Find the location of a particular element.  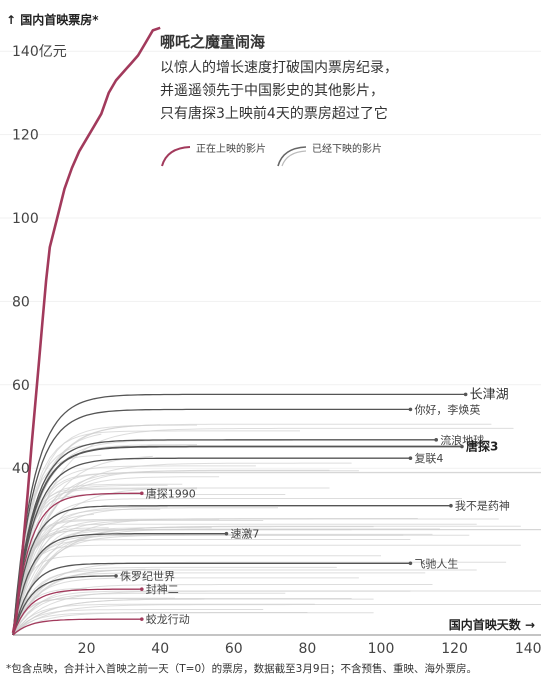

x-tick-label: 40 is located at coordinates (160, 649).